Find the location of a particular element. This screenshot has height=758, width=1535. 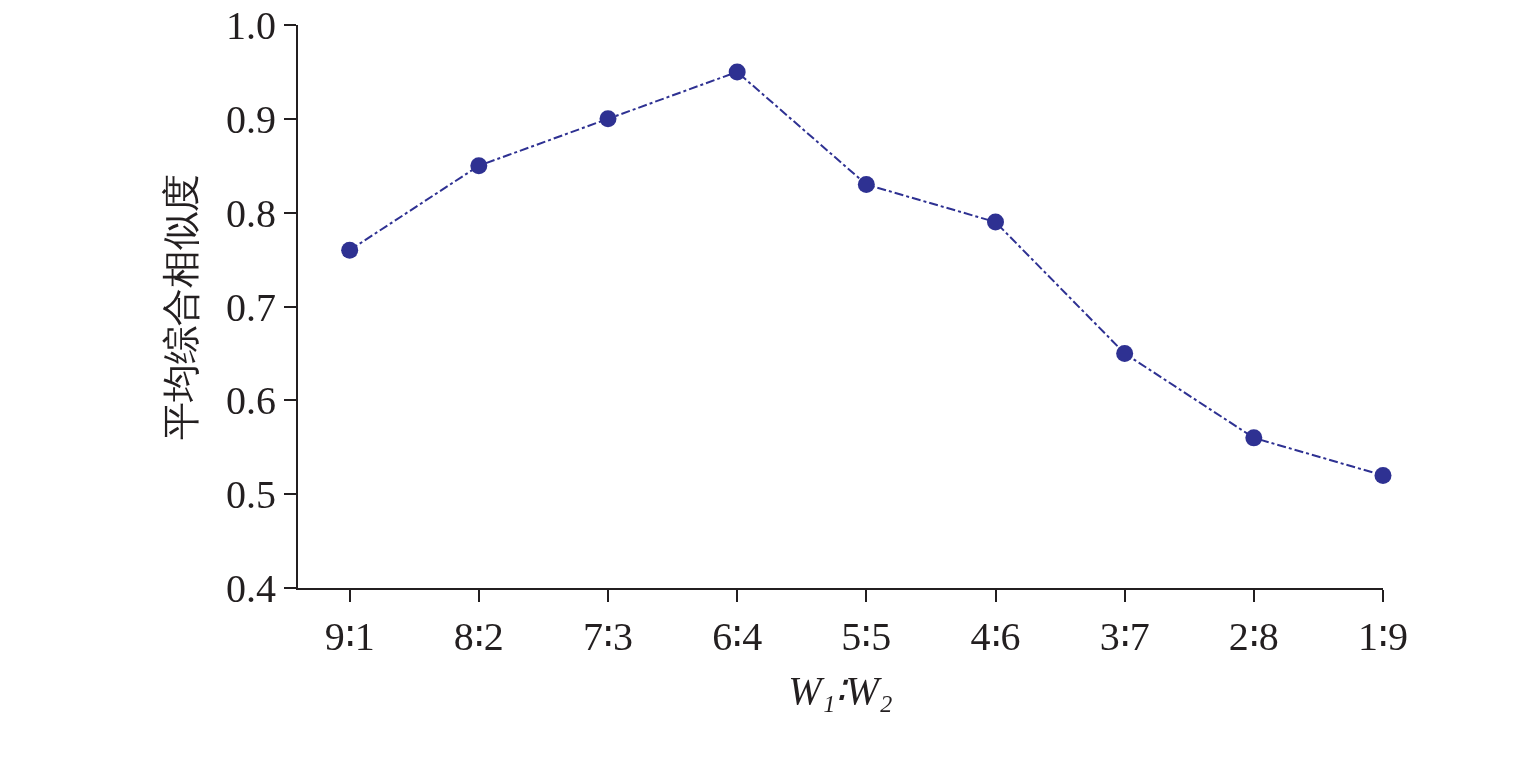

x-tick-label: 2∶8 is located at coordinates (1253, 636).